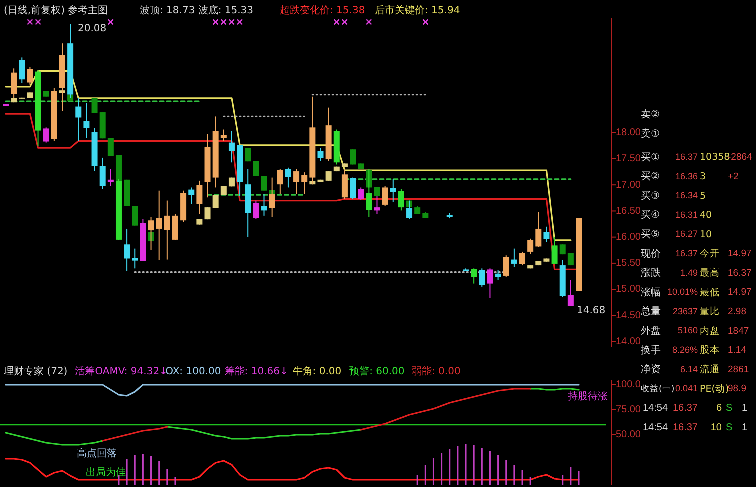 The width and height of the screenshot is (756, 487). Describe the element at coordinates (737, 389) in the screenshot. I see `text: 98.9` at that location.